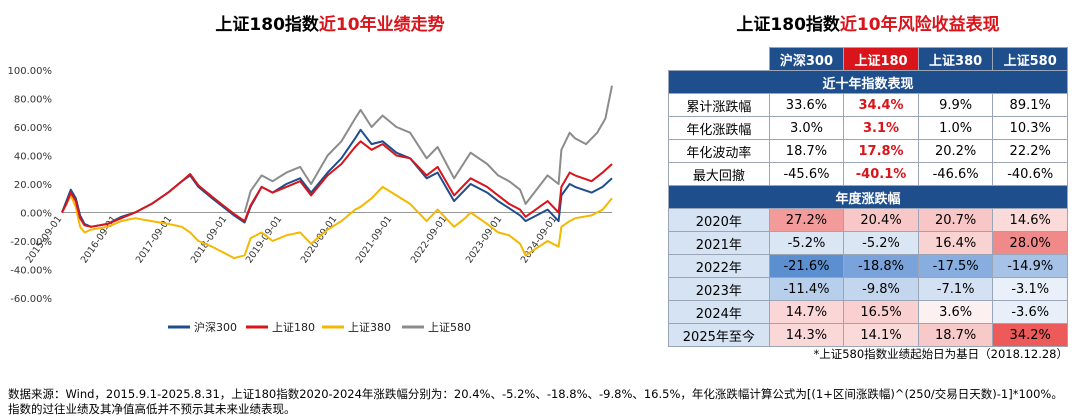  What do you see at coordinates (806, 312) in the screenshot?
I see `table-cell: 14.7%` at bounding box center [806, 312].